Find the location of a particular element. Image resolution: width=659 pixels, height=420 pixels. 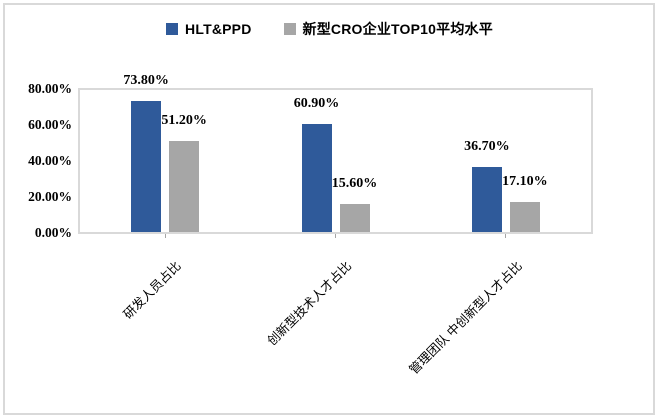

data-label-series1-cat1: 73.80% is located at coordinates (146, 81).